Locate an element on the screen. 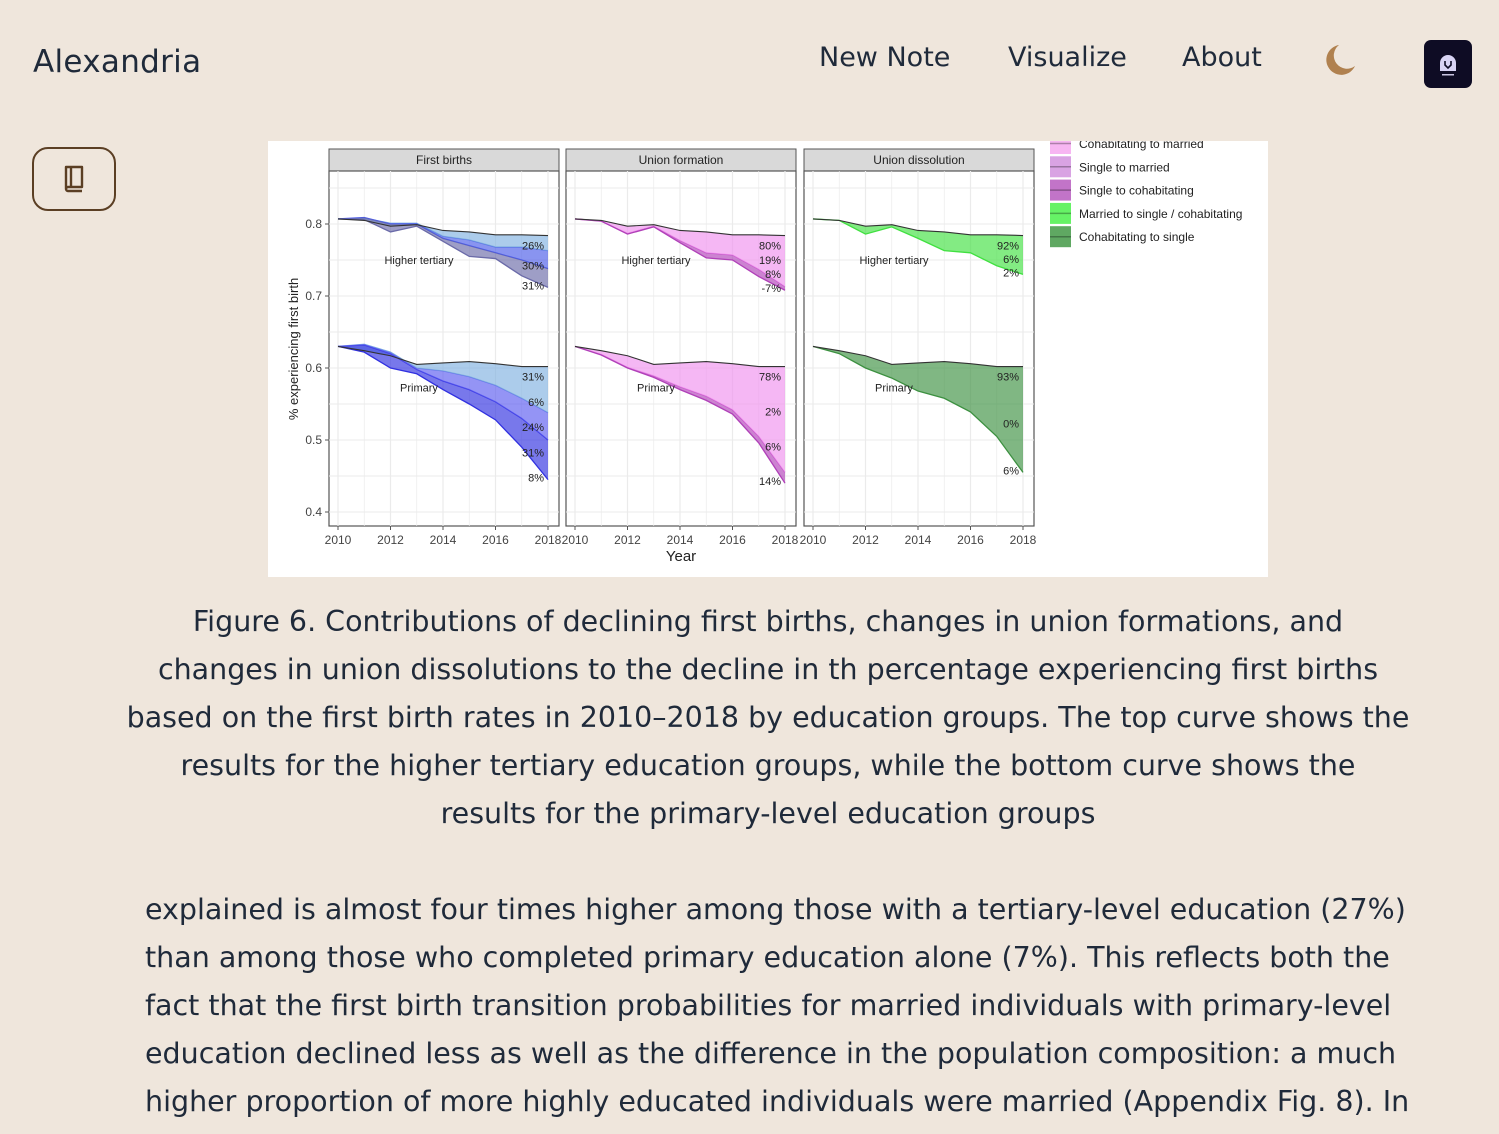 The width and height of the screenshot is (1499, 1134). legend-label: Cohabitating to married is located at coordinates (1141, 146).